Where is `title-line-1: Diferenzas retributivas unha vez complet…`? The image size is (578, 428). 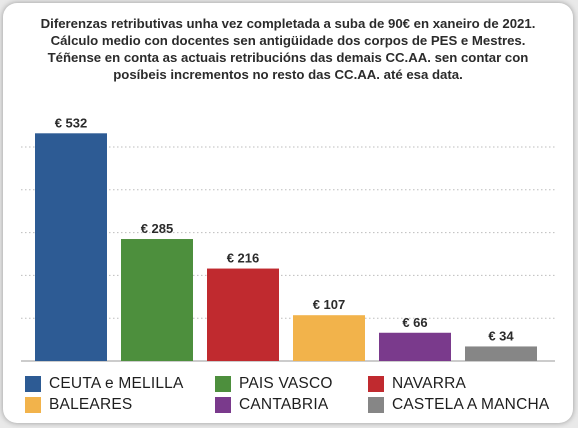 title-line-1: Diferenzas retributivas unha vez complet… is located at coordinates (288, 23).